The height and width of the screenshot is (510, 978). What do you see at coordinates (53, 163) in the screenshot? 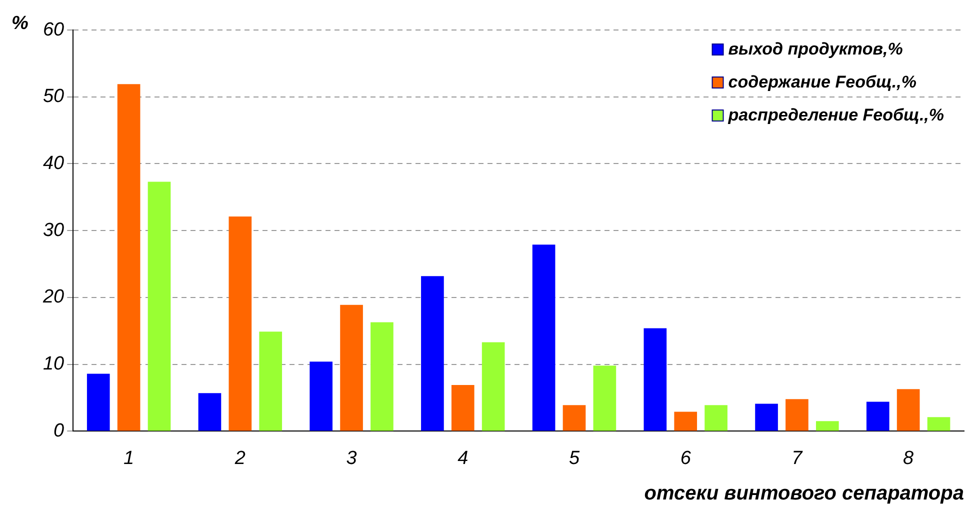
I see `y-tick-label: 40` at bounding box center [53, 163].